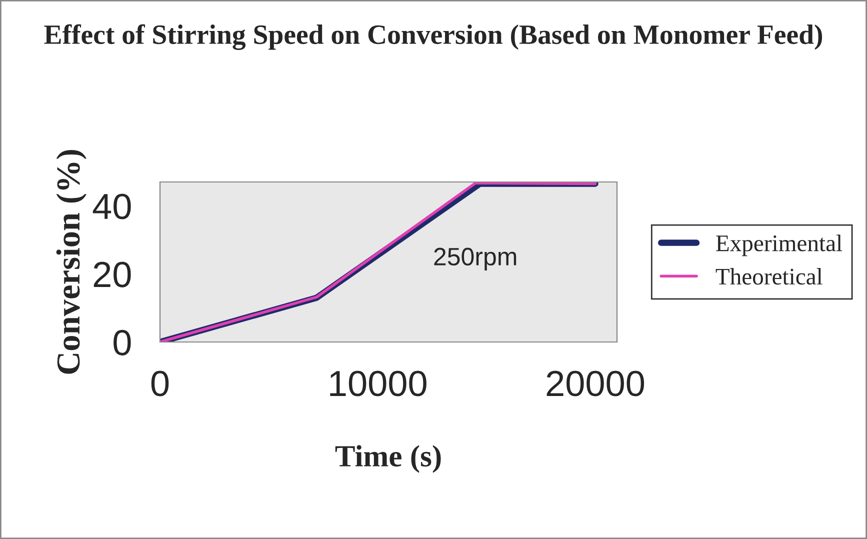 Image resolution: width=867 pixels, height=539 pixels. What do you see at coordinates (378, 383) in the screenshot?
I see `x-tick-label: 10000` at bounding box center [378, 383].